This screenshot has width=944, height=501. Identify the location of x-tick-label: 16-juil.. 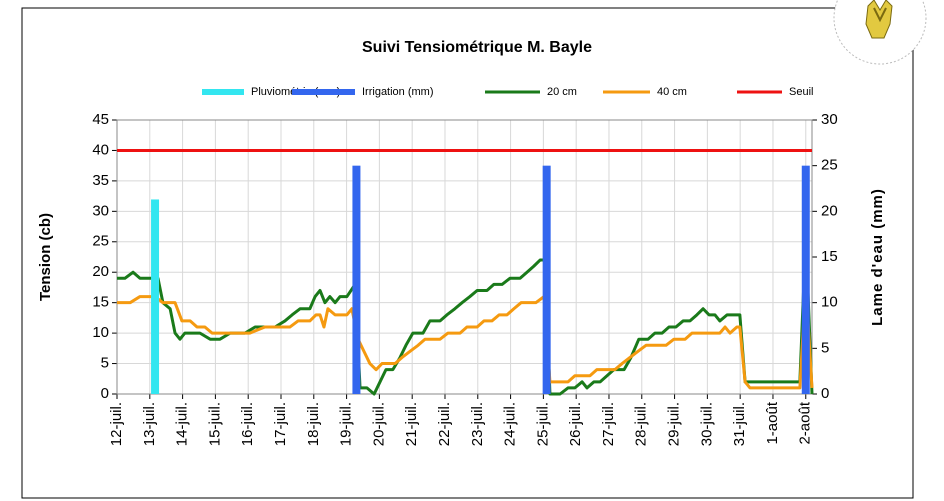
(247, 424).